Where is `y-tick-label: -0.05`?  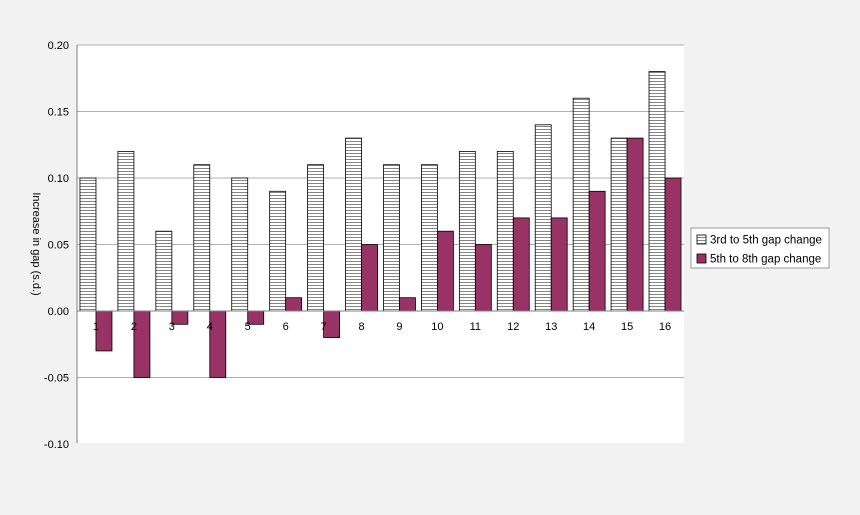
y-tick-label: -0.05 is located at coordinates (56, 379).